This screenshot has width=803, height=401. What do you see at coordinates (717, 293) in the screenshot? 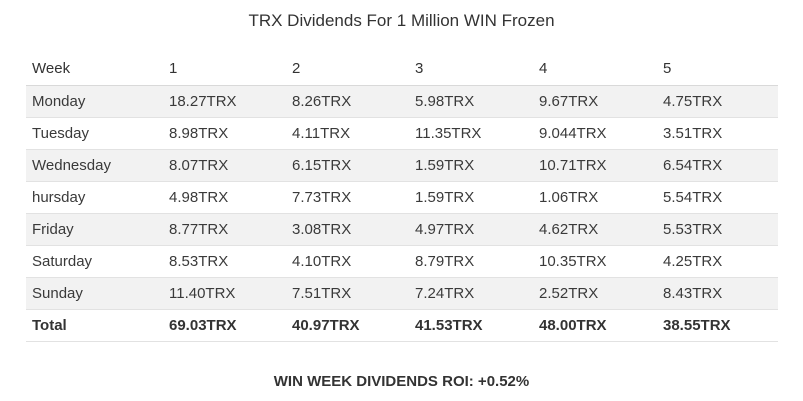
I see `table-cell: 8.43TRX` at bounding box center [717, 293].